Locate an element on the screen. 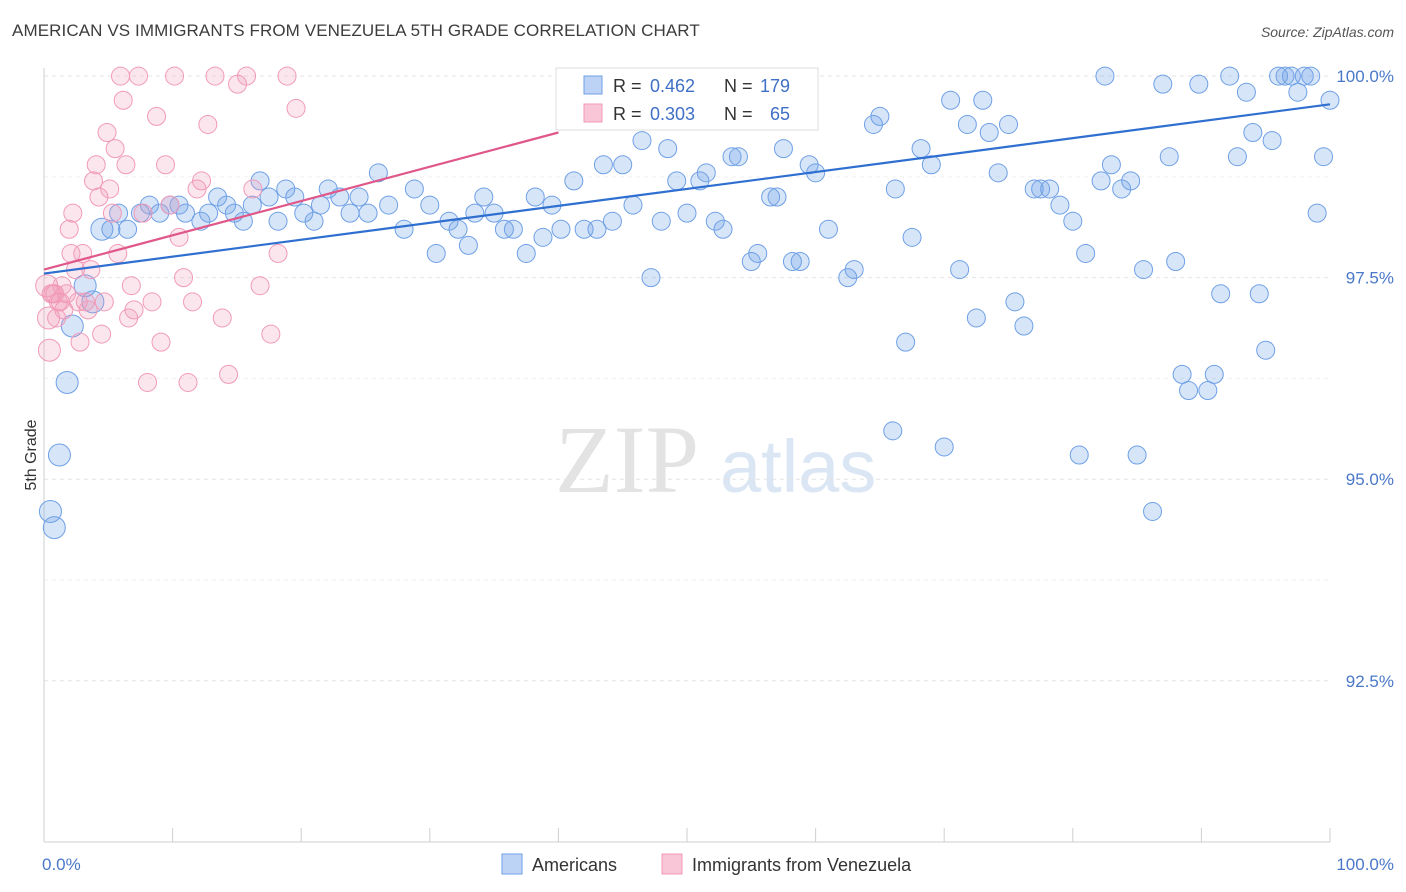  x-tick-label-max: 100.0% is located at coordinates (1365, 864).